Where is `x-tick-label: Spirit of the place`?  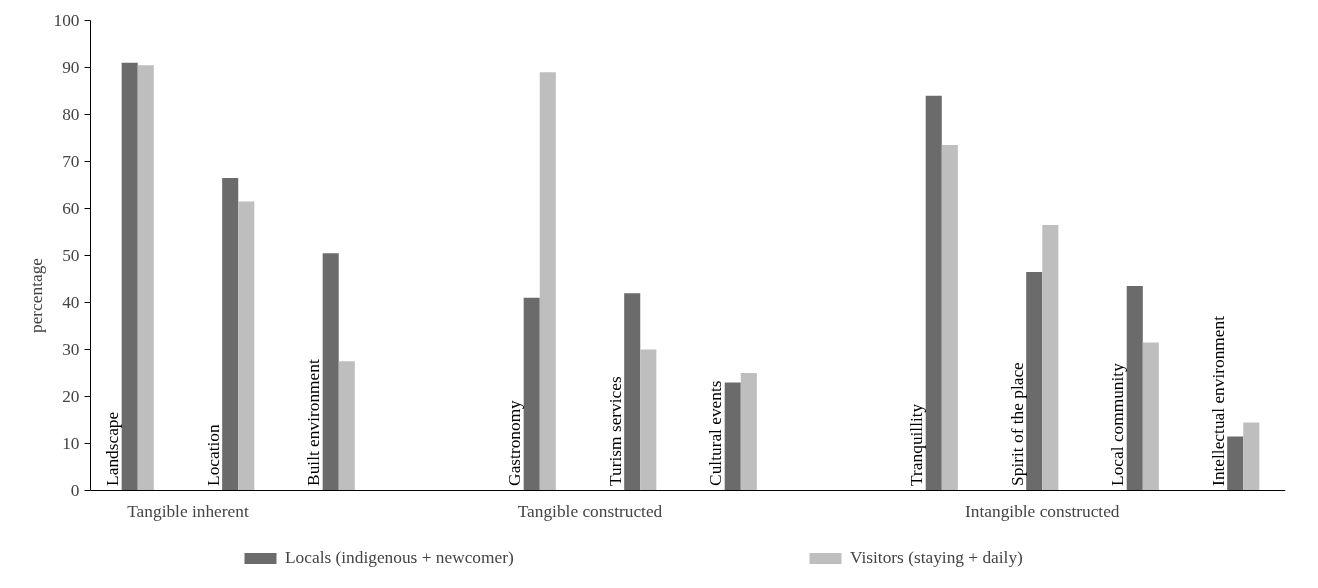
x-tick-label: Spirit of the place is located at coordinates (1017, 423).